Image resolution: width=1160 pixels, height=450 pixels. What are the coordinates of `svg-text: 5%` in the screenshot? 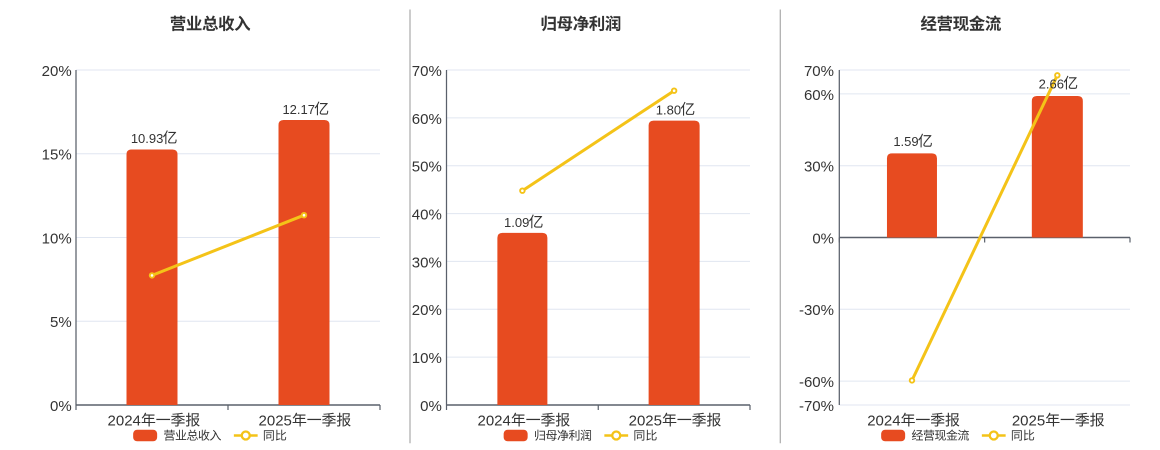 It's located at (61, 322).